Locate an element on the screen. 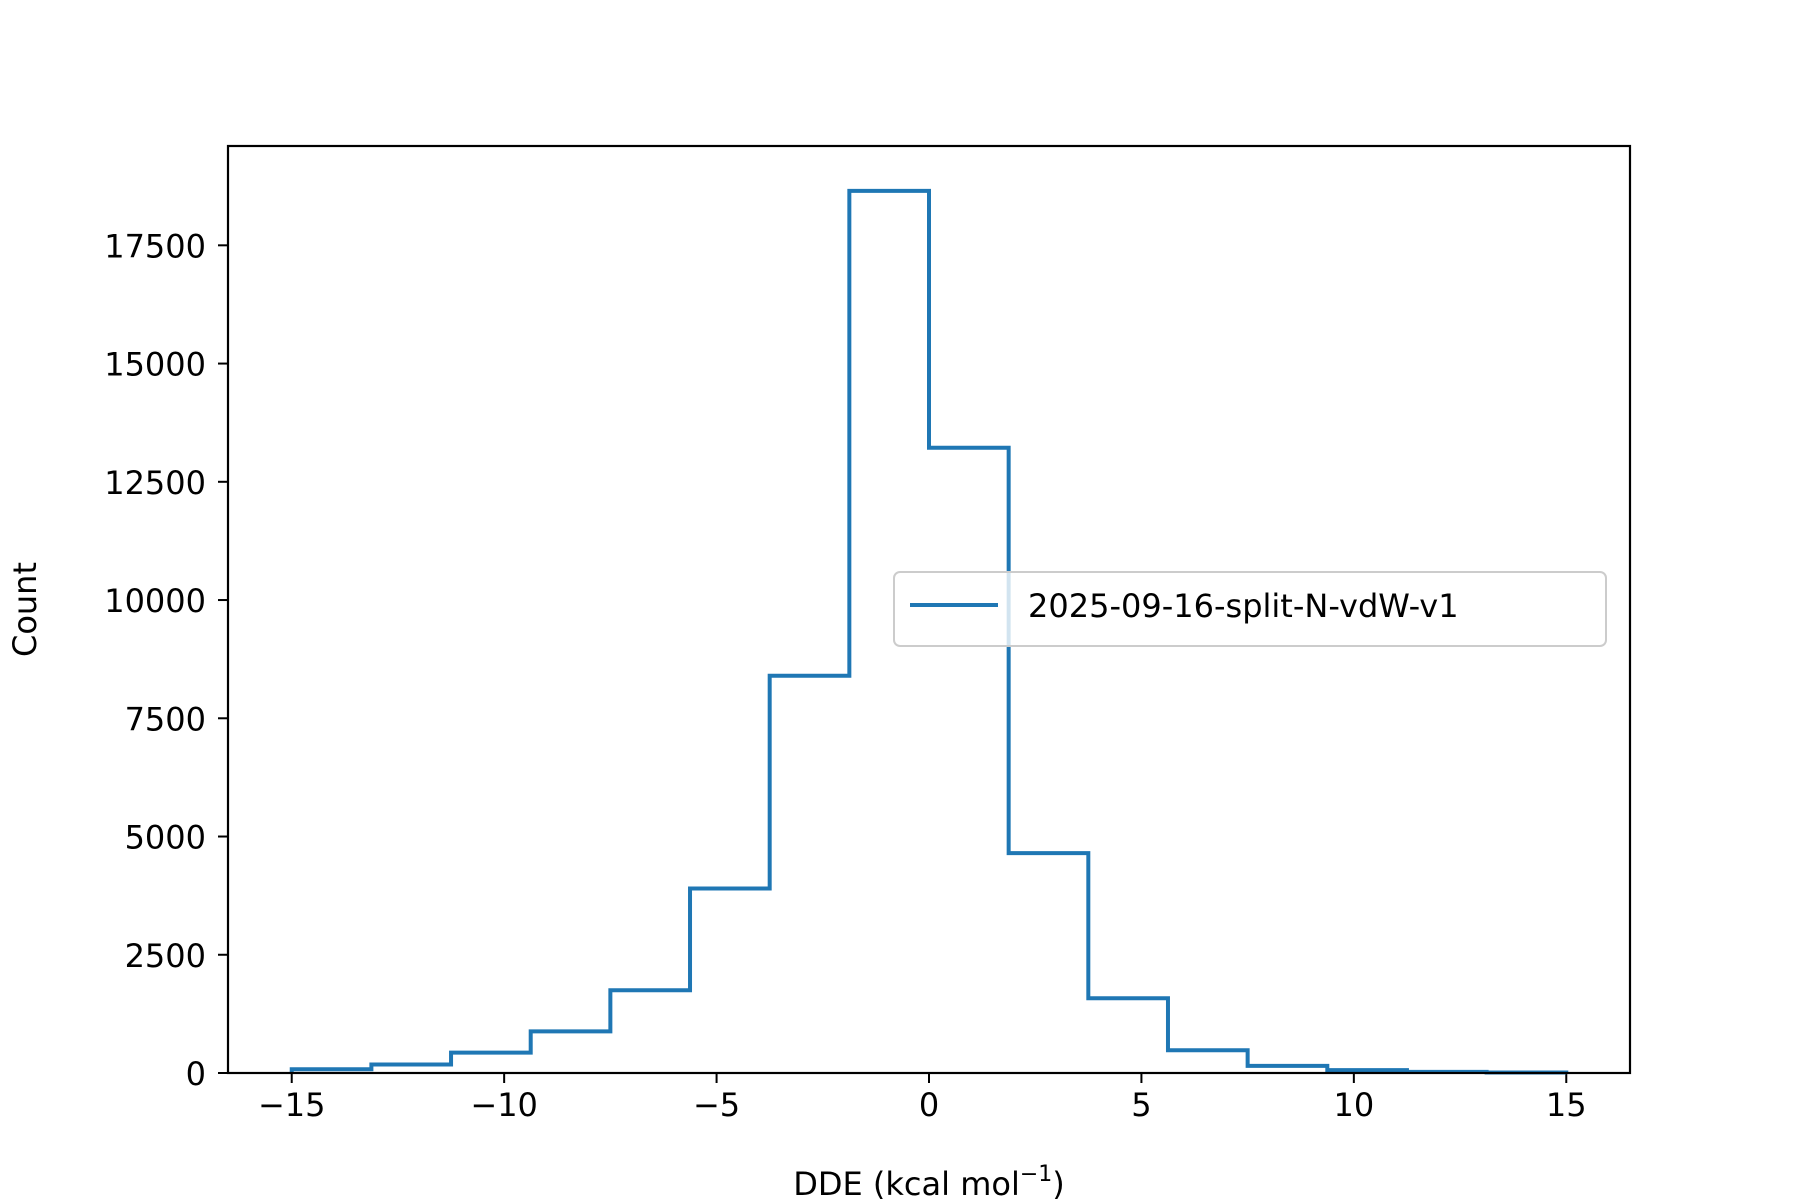 This screenshot has width=1800, height=1200. y-tick-label: 5000 is located at coordinates (165, 838).